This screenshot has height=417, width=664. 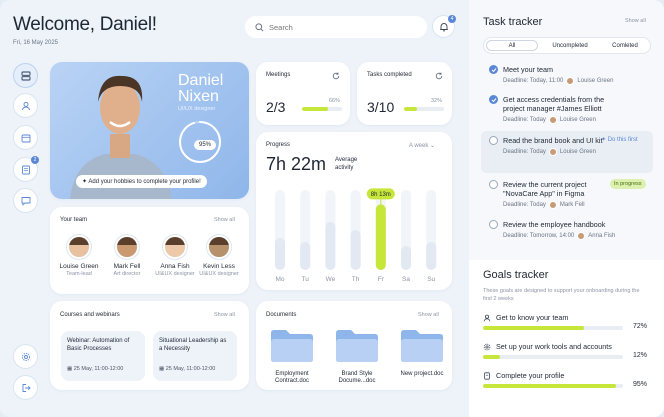 I want to click on document-name: Brand Style Docume...doc, so click(x=357, y=377).